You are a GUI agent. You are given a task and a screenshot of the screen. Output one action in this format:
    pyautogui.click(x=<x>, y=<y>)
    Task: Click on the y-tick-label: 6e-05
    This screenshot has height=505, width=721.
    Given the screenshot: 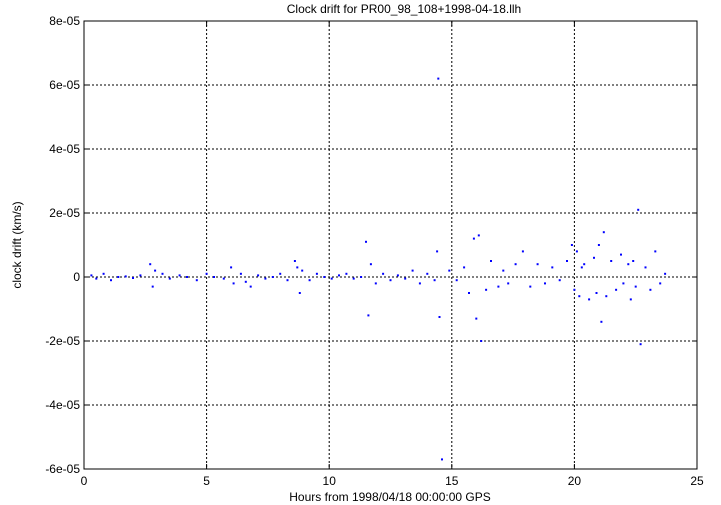 What is the action you would take?
    pyautogui.click(x=64, y=85)
    